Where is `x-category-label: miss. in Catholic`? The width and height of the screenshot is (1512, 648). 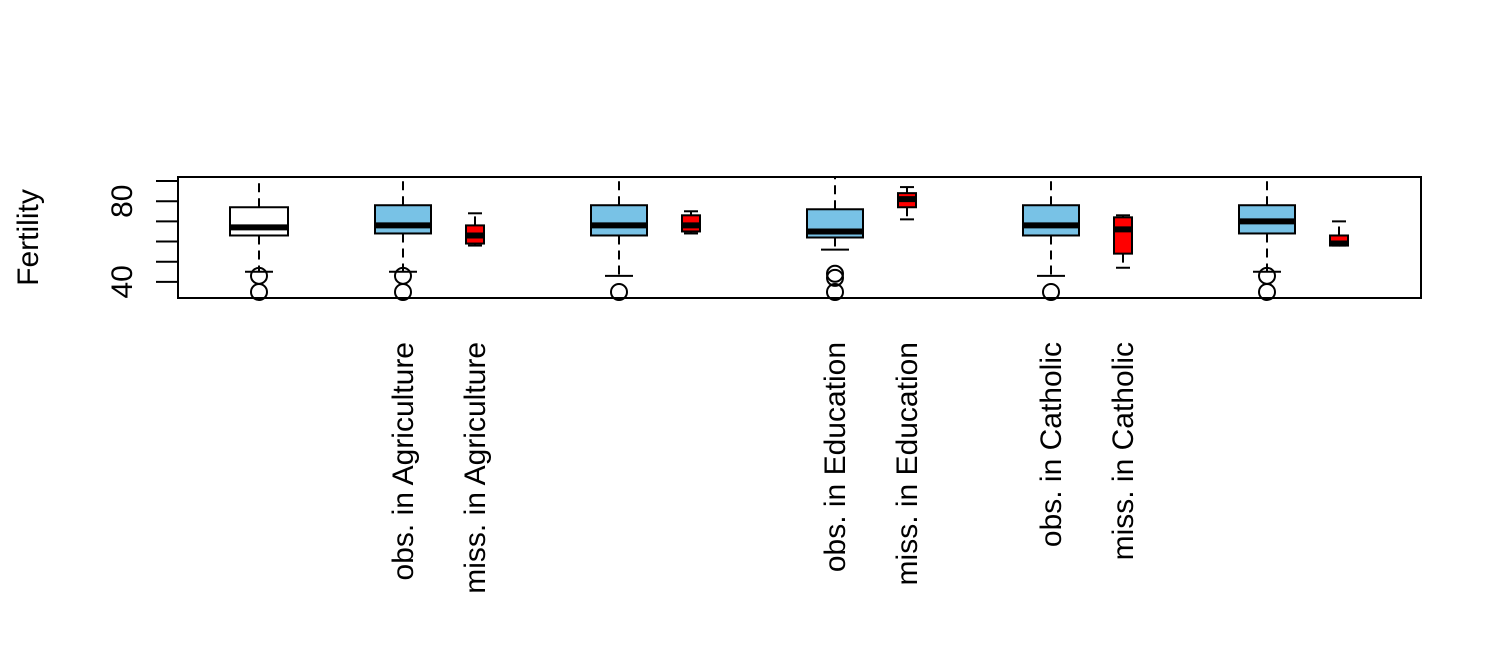
x-category-label: miss. in Catholic is located at coordinates (1123, 451).